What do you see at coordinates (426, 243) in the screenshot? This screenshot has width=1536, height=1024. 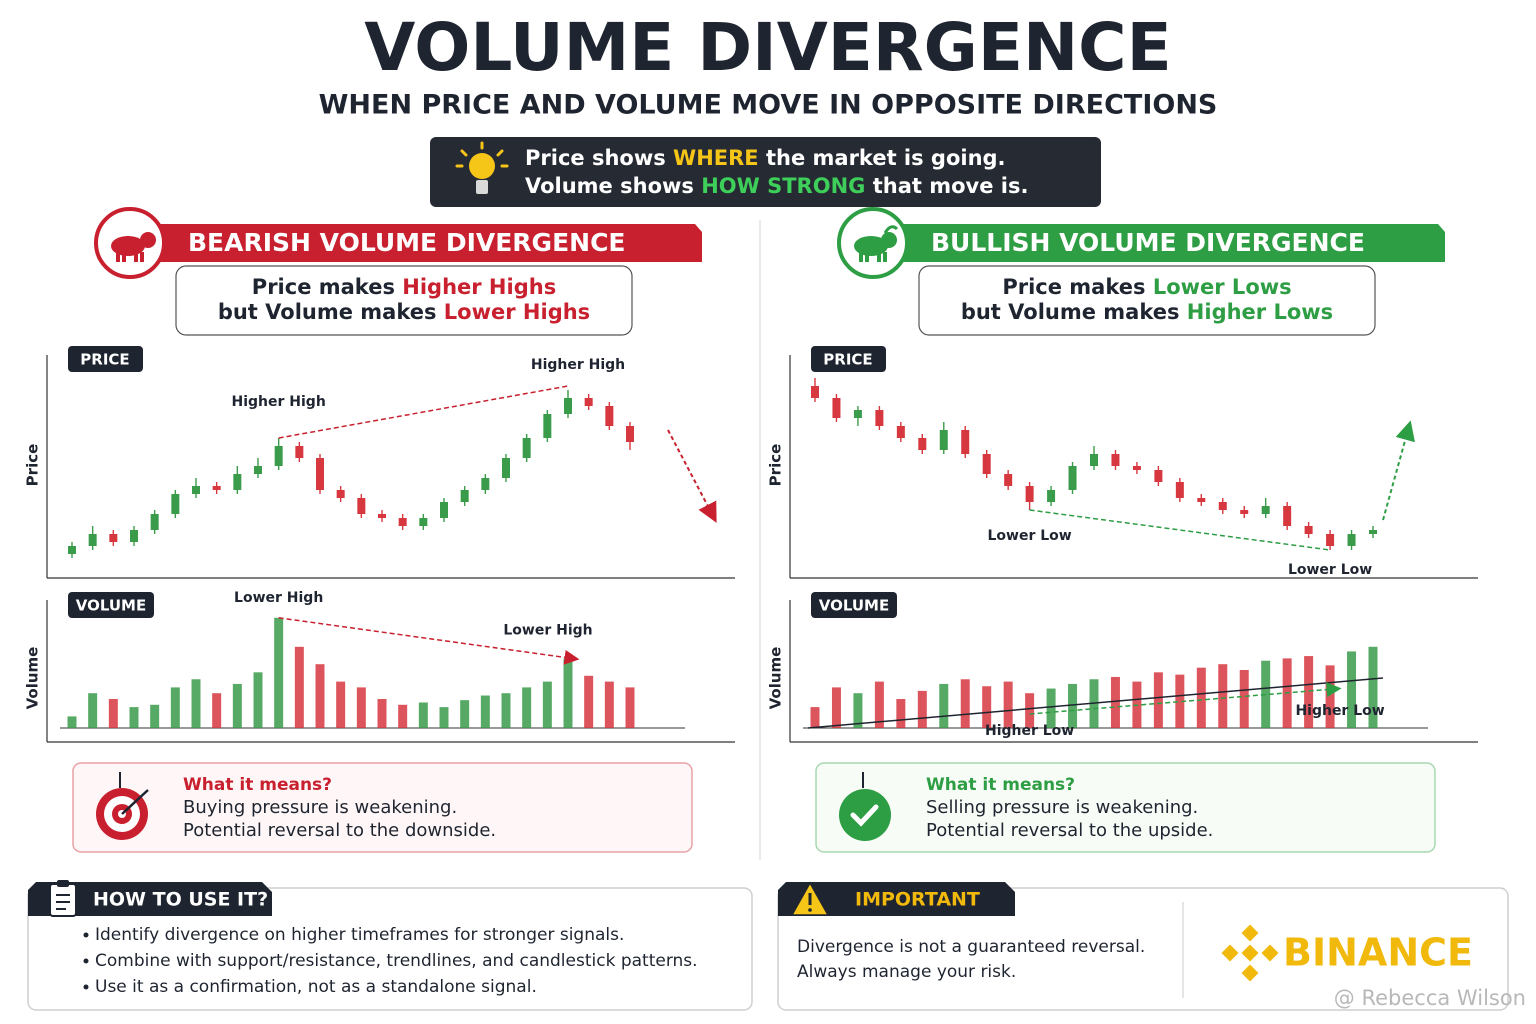 I see `ribbon` at bounding box center [426, 243].